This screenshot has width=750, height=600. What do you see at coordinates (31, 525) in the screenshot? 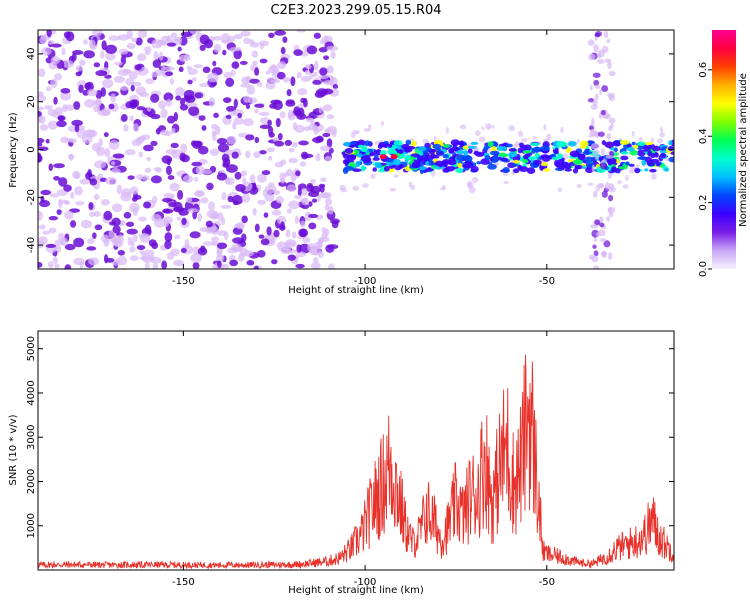
I see `snr-y-tick-label: 1000` at bounding box center [31, 525].